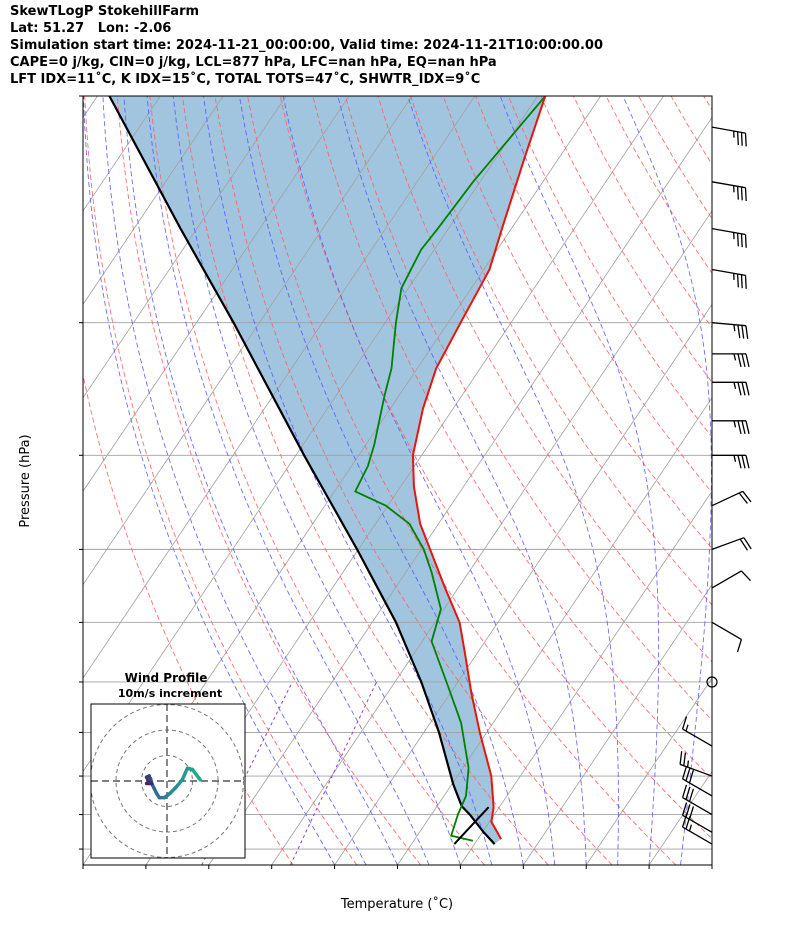 The image size is (794, 937). Describe the element at coordinates (396, 904) in the screenshot. I see `x-axis-label: Temperature (˚C)` at that location.